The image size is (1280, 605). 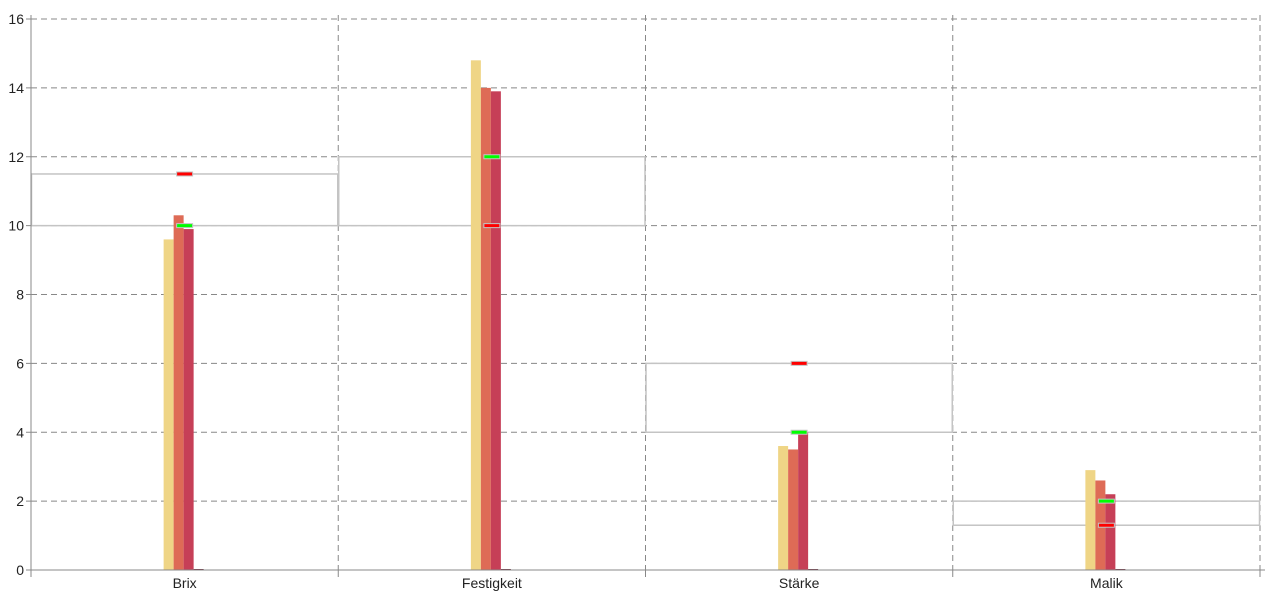 I want to click on x-tick-label: Brix, so click(x=185, y=583).